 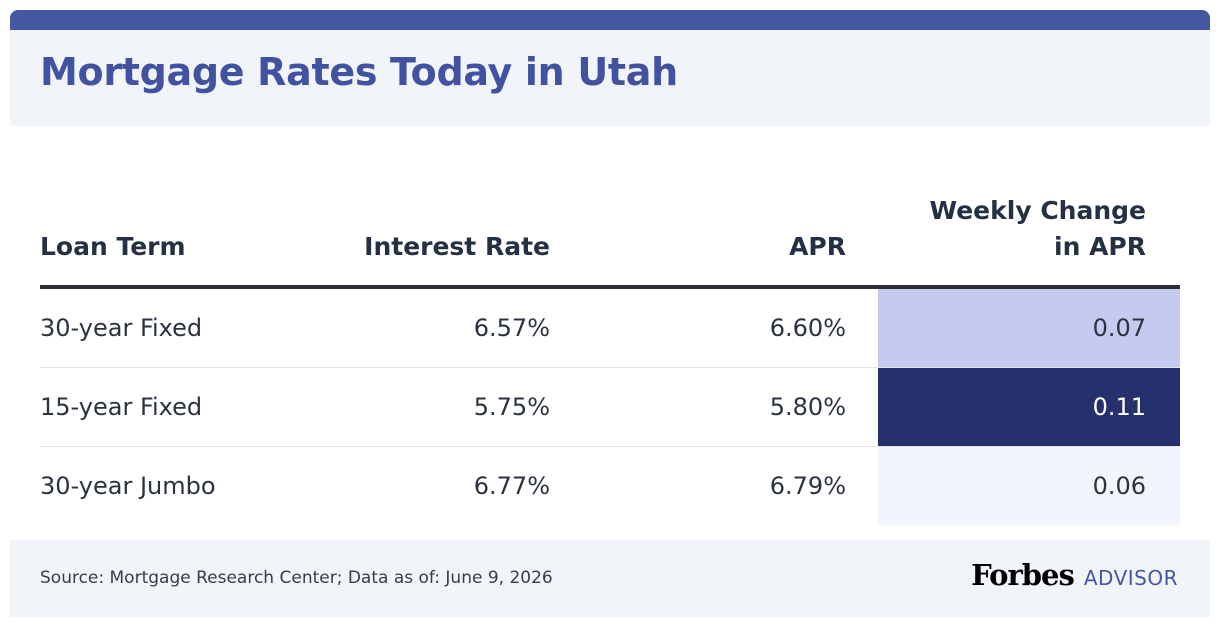 I want to click on weekly-change-value: 0.07, so click(x=1119, y=328).